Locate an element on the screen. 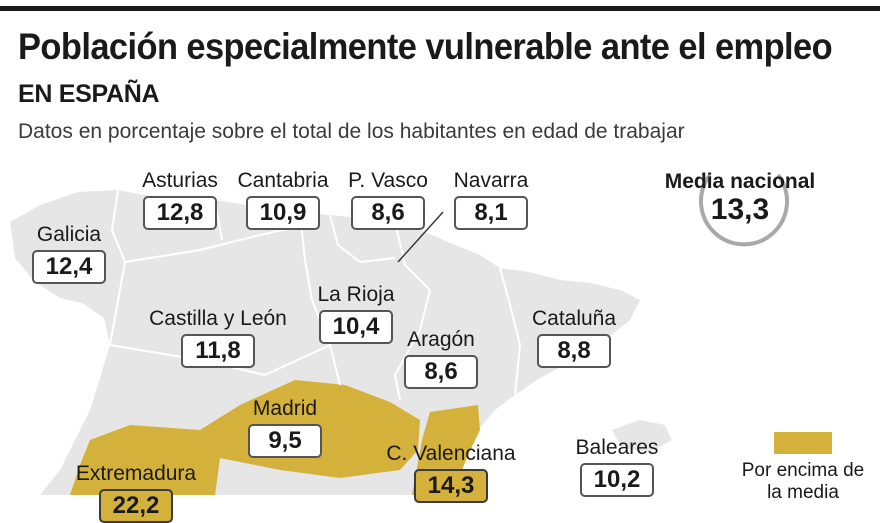 The image size is (880, 523). region-name: Cantabria is located at coordinates (283, 180).